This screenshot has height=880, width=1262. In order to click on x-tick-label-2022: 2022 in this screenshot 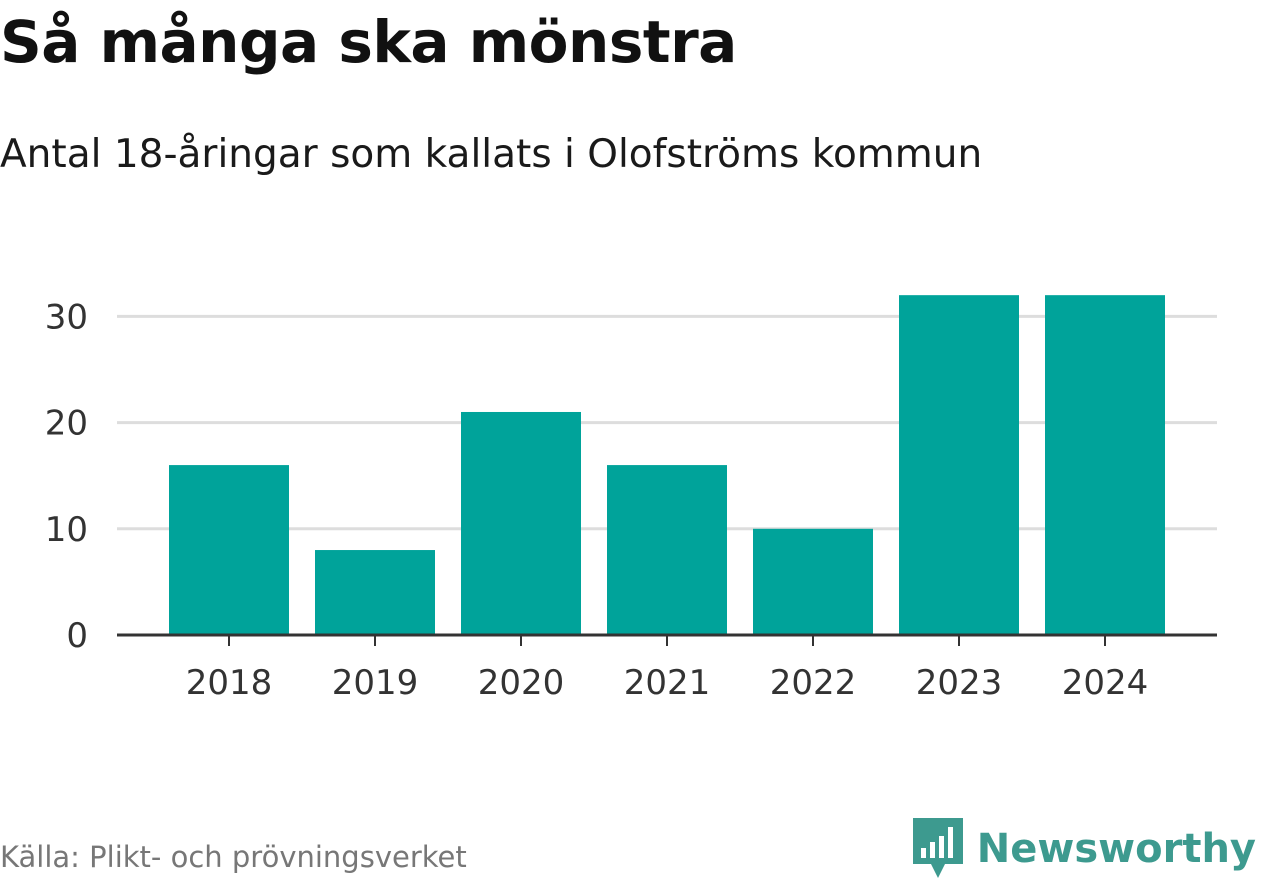, I will do `click(813, 683)`.